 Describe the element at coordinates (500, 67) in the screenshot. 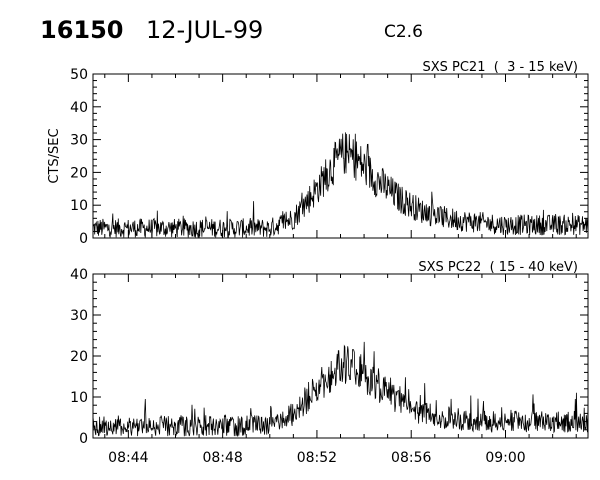

I see `panel-title: SXS PC21 ( 3 - 15 keV)` at that location.